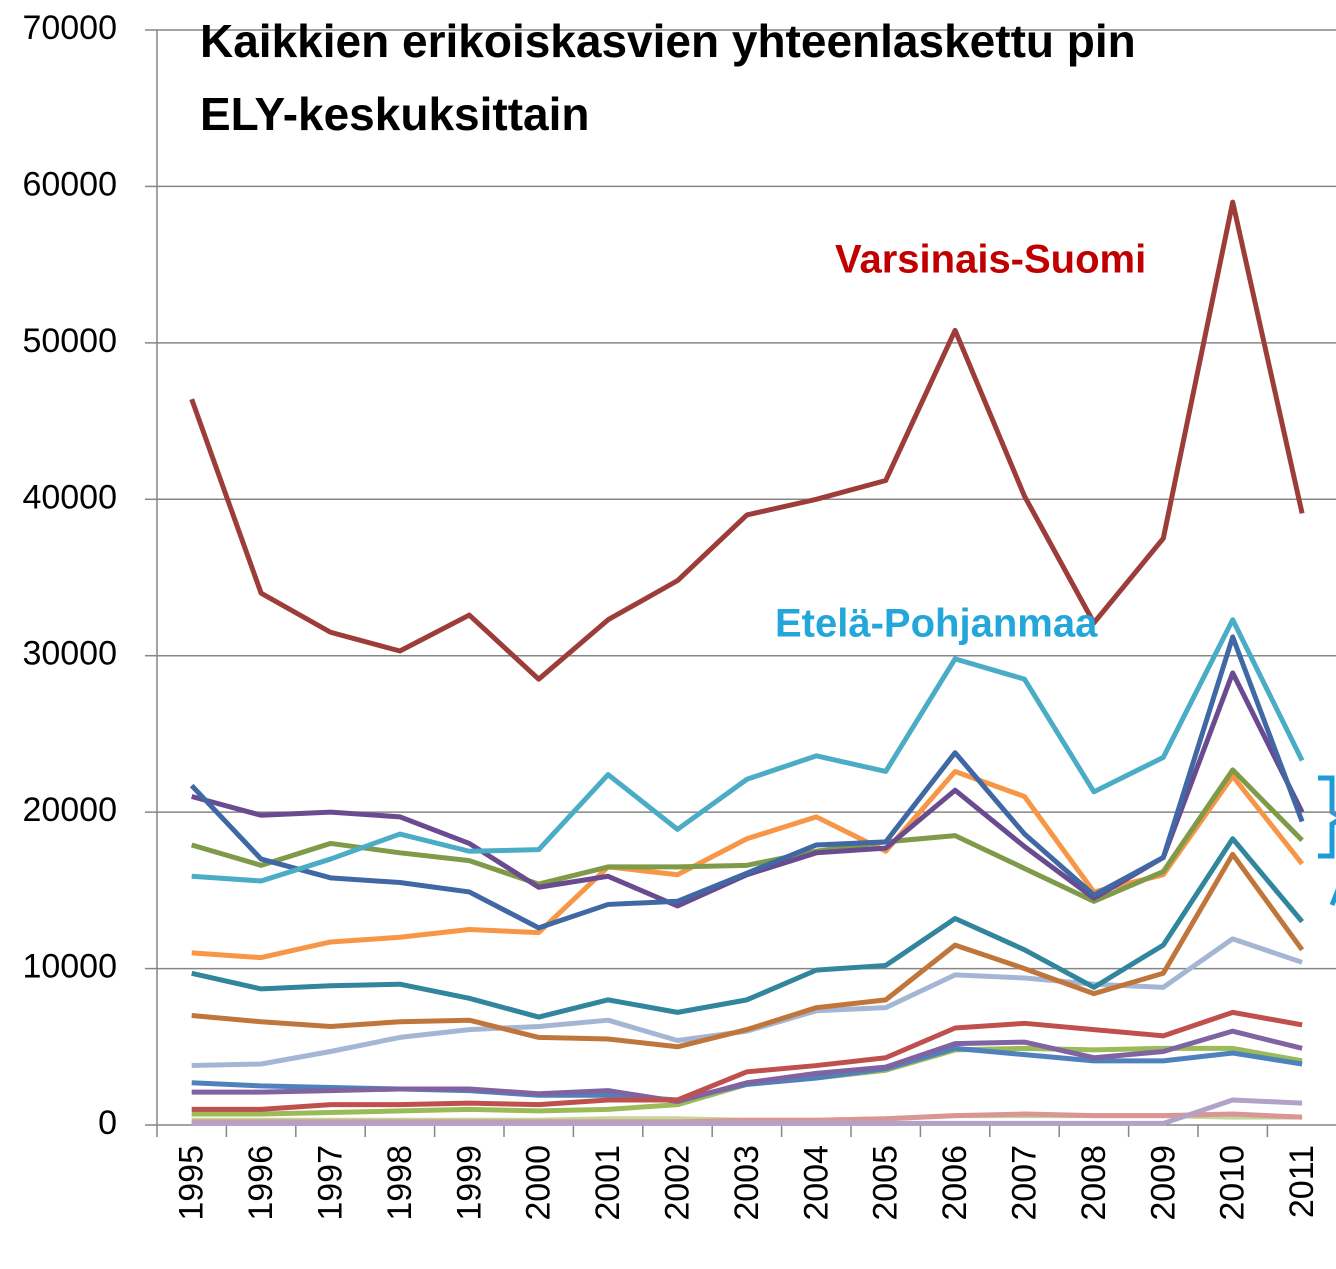 Image resolution: width=1336 pixels, height=1269 pixels. I want to click on x-tick-label: 2006, so click(955, 1183).